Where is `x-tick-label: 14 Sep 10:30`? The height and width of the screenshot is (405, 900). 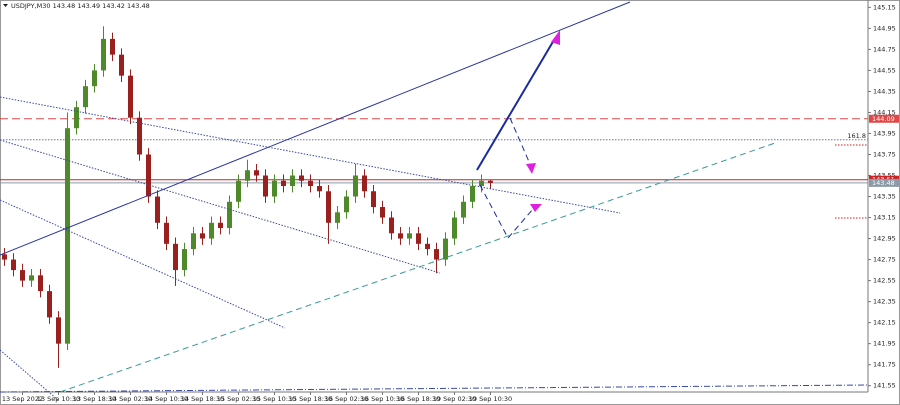
x-tick-label: 14 Sep 10:30 is located at coordinates (166, 399).